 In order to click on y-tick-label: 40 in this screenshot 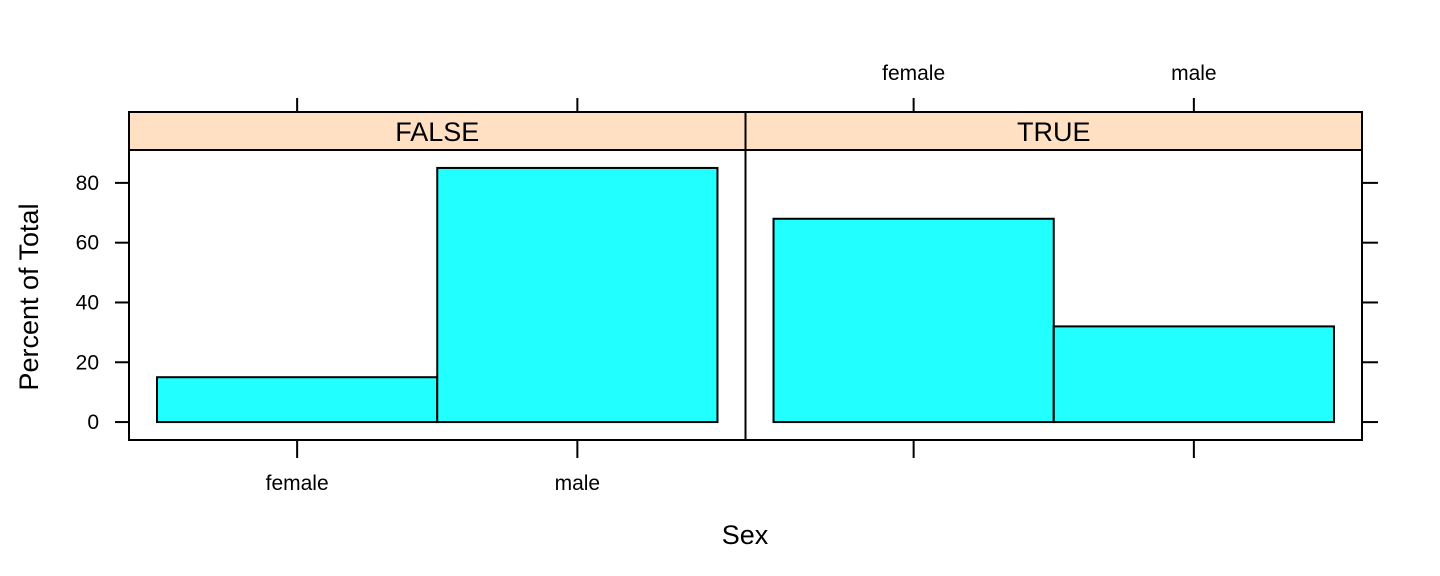, I will do `click(87, 302)`.